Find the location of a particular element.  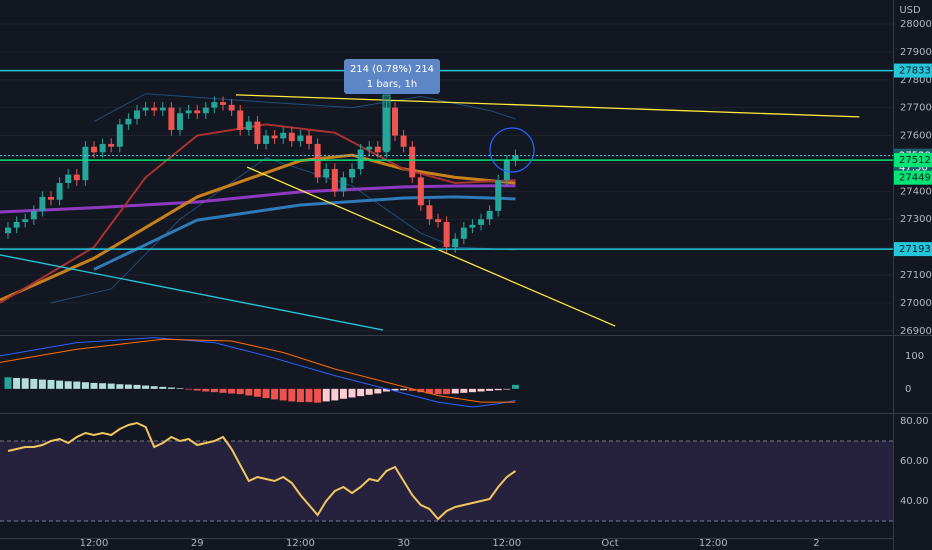

y-tick-label: 27900 is located at coordinates (916, 52).